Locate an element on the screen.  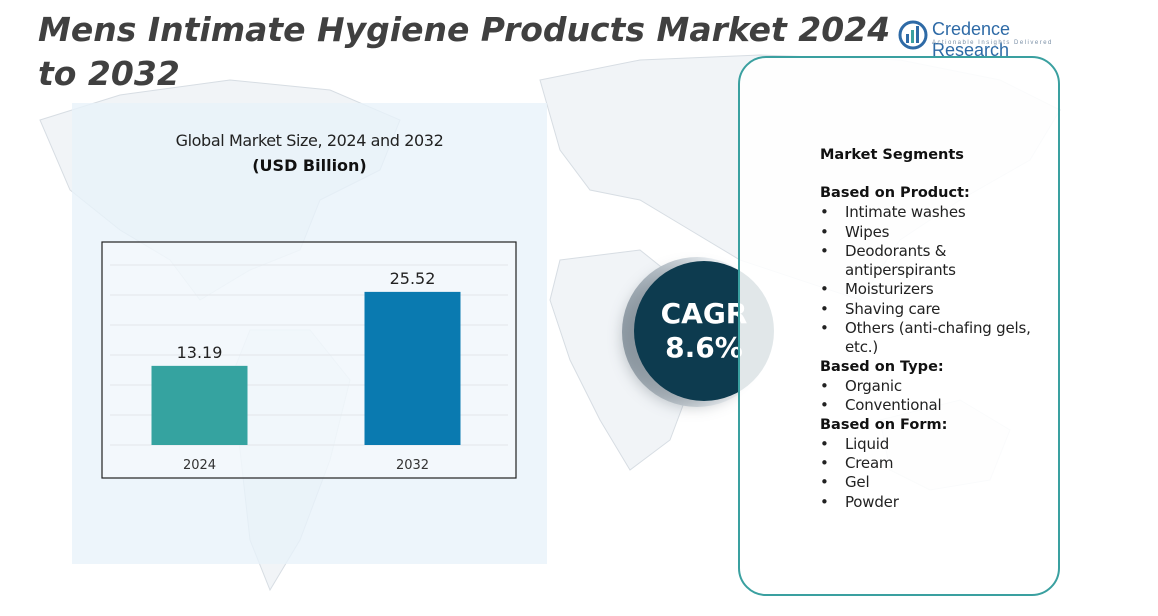
category-label: 2024 is located at coordinates (199, 465).